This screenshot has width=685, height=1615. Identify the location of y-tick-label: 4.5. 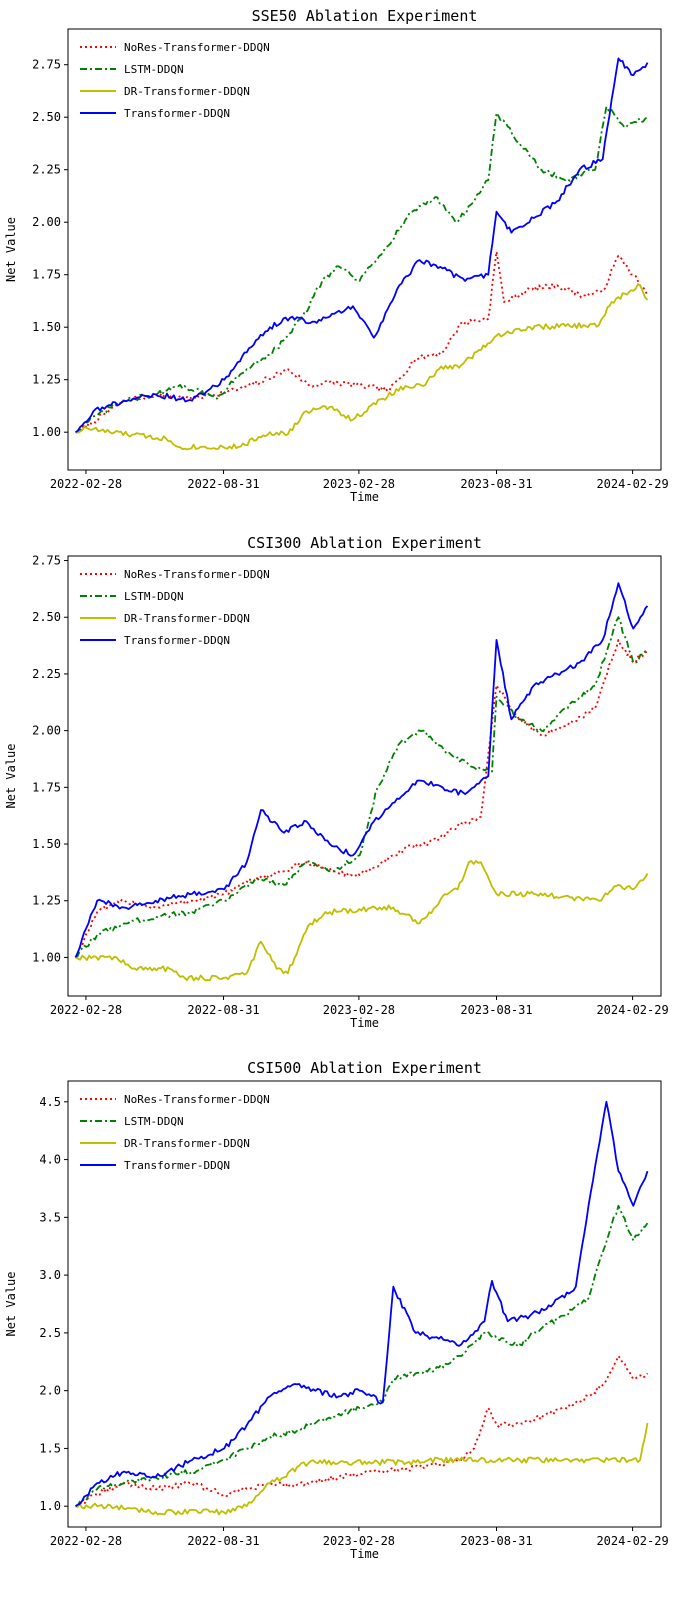
(50, 1102).